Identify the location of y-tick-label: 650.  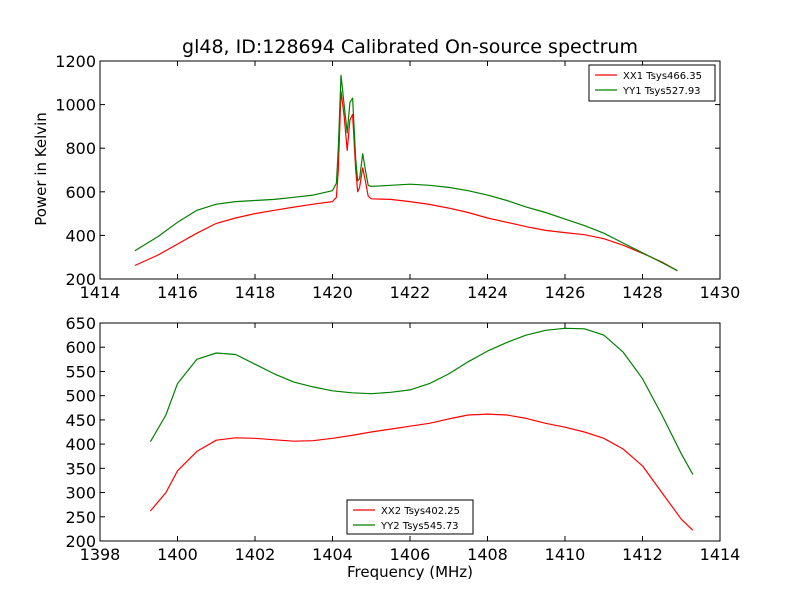
(80, 323).